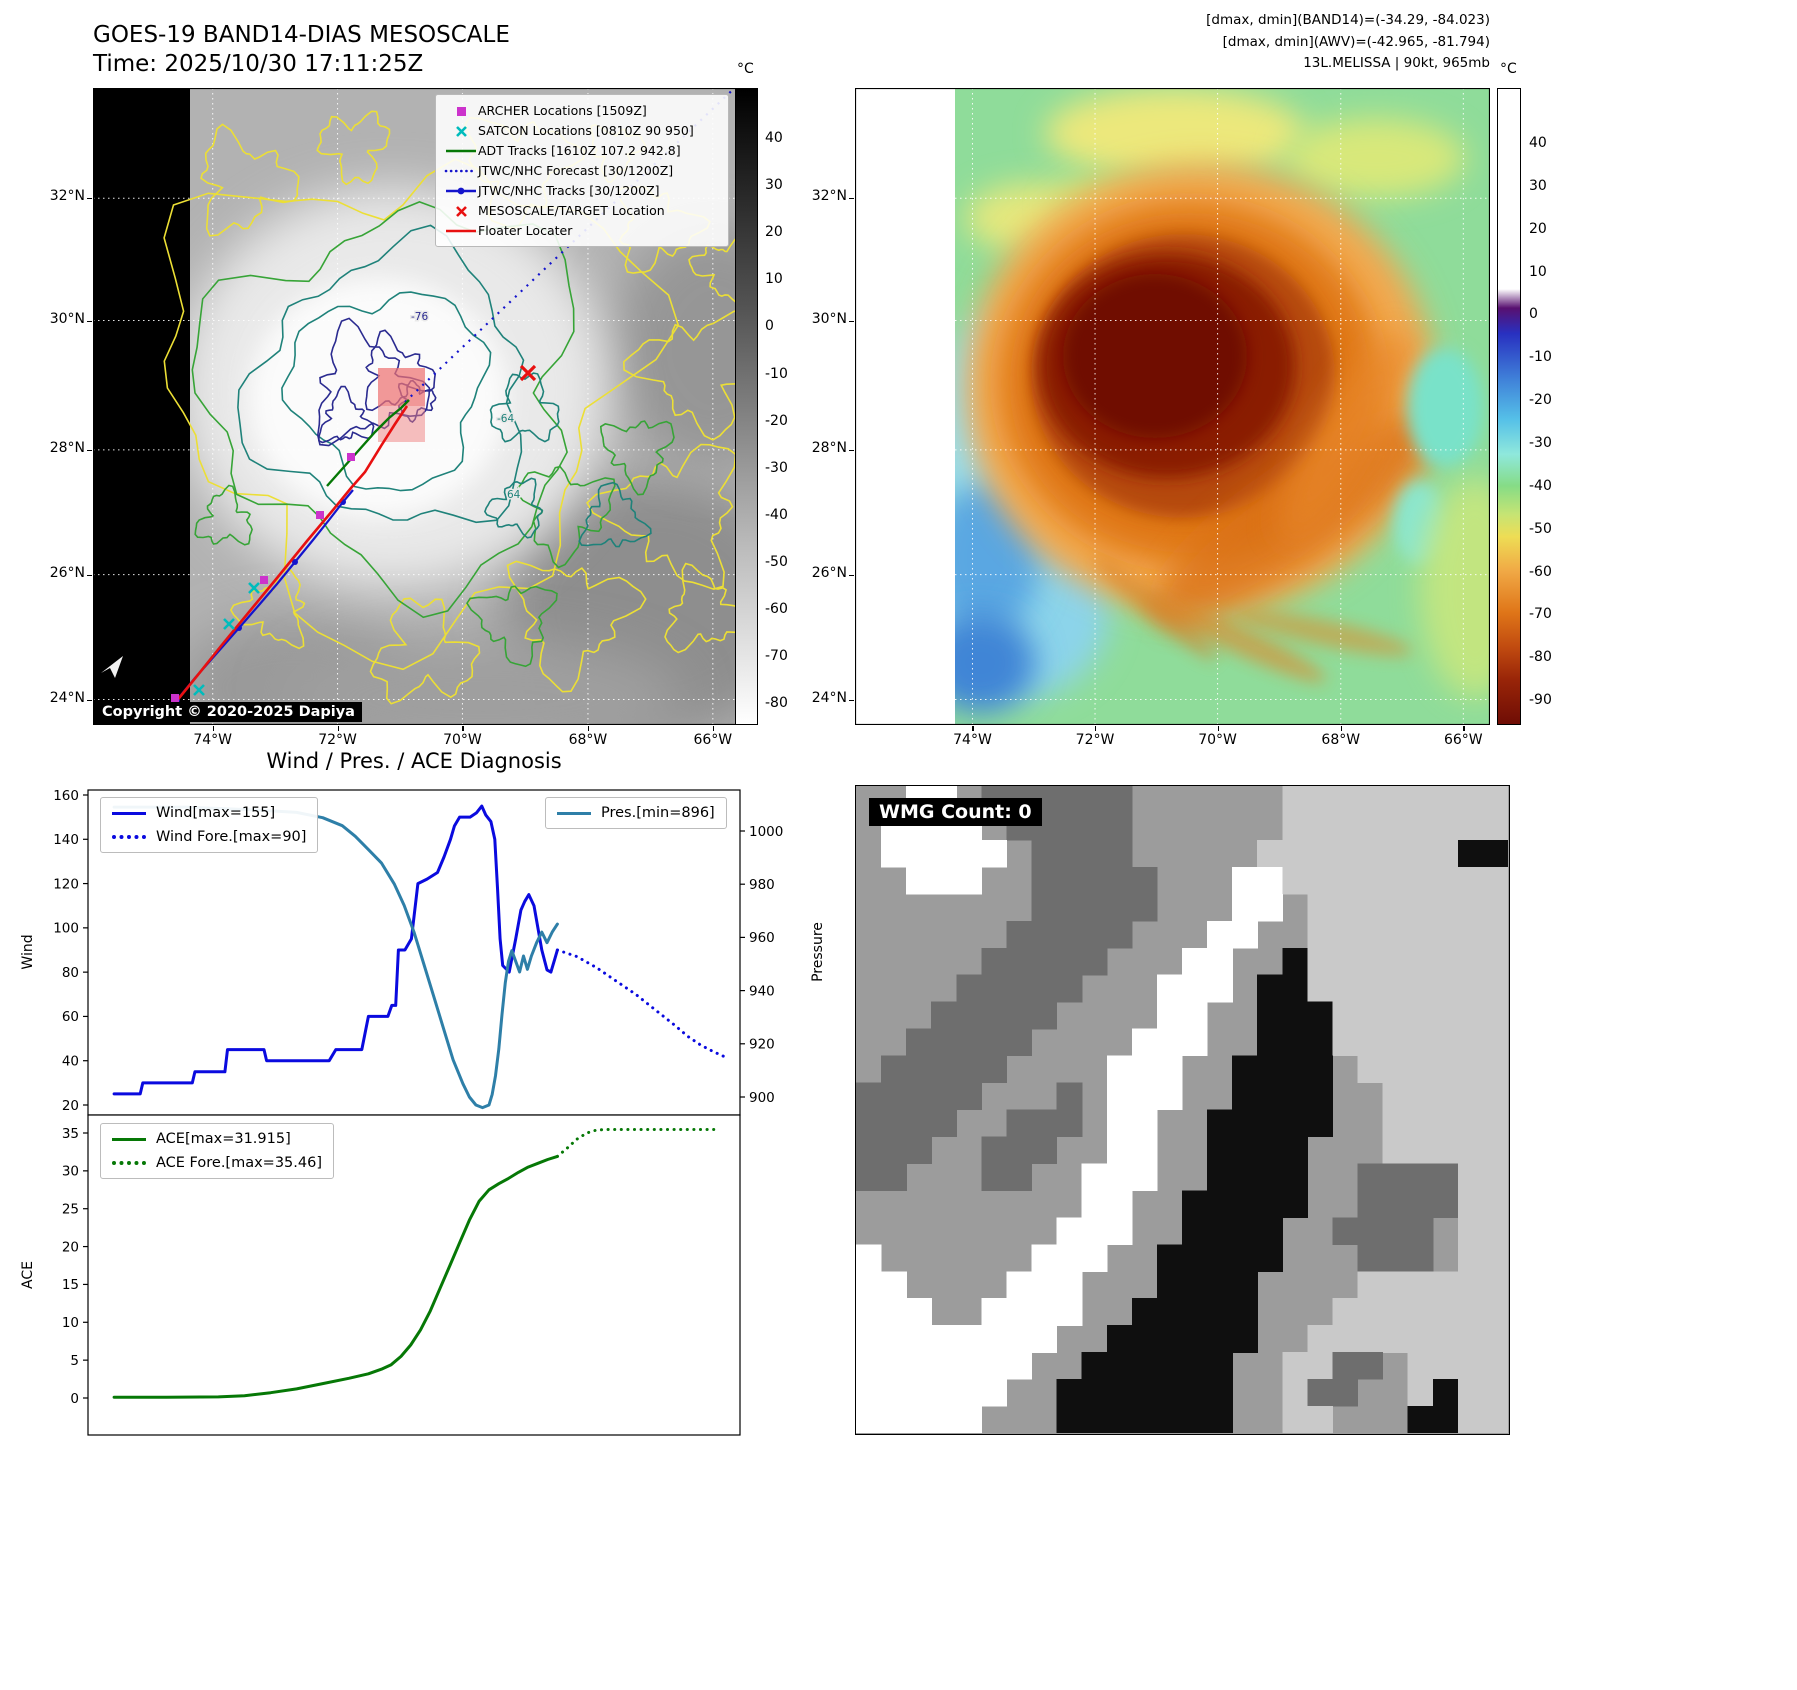  What do you see at coordinates (1356, 41) in the screenshot?
I see `dmax-dmin-awv: [dmax, dmin](AWV)=(-42.965, -81.794)` at bounding box center [1356, 41].